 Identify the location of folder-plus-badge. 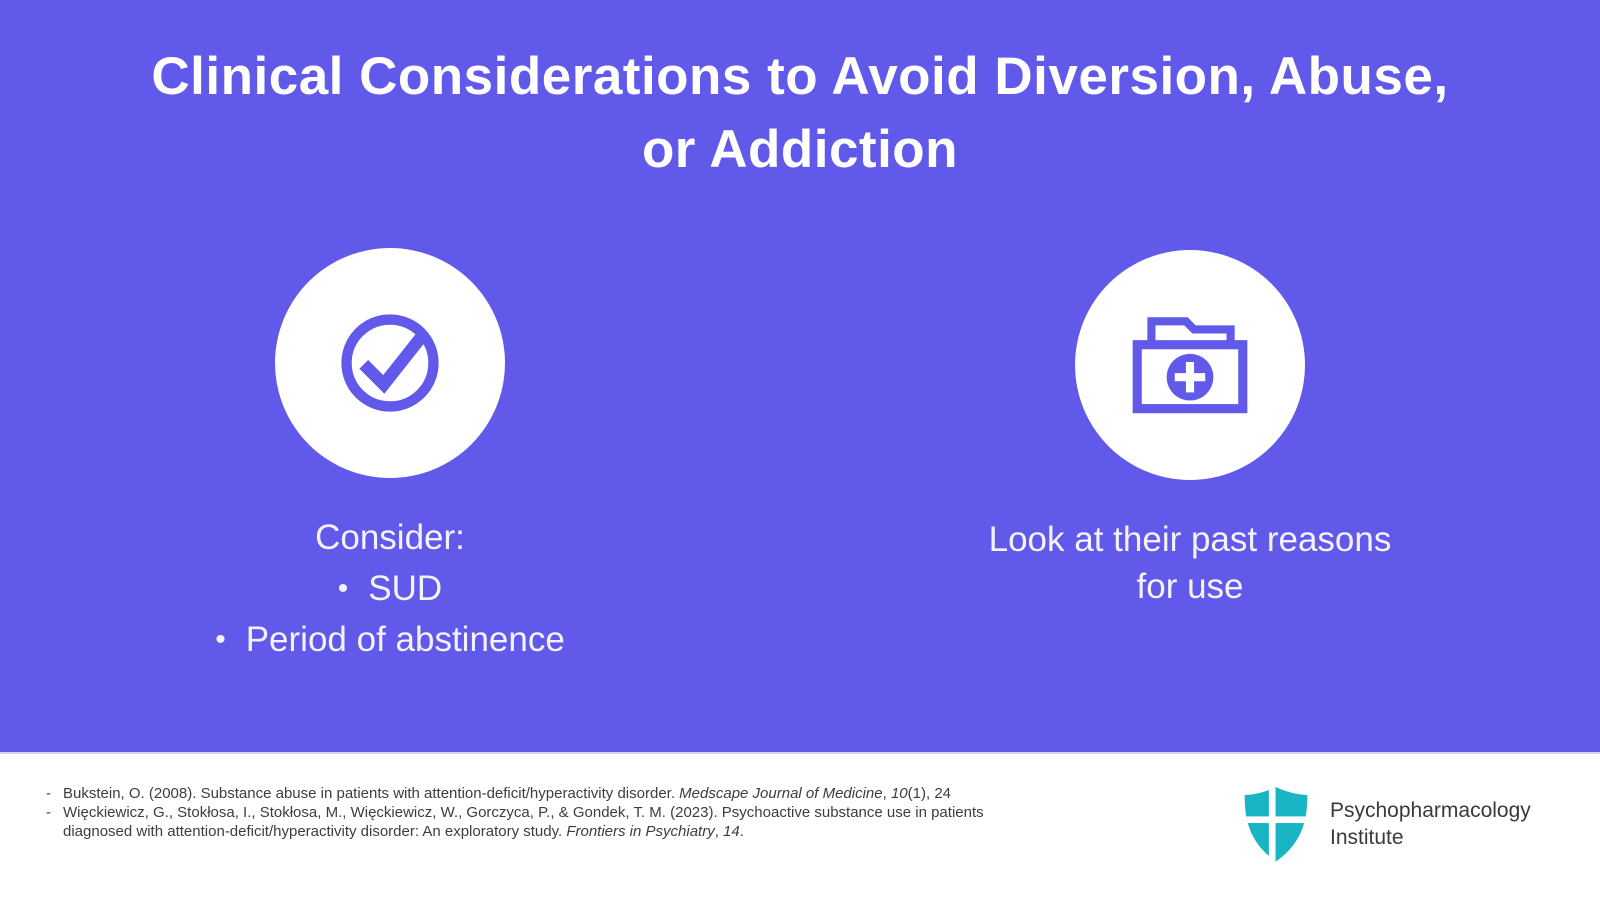
(1190, 365).